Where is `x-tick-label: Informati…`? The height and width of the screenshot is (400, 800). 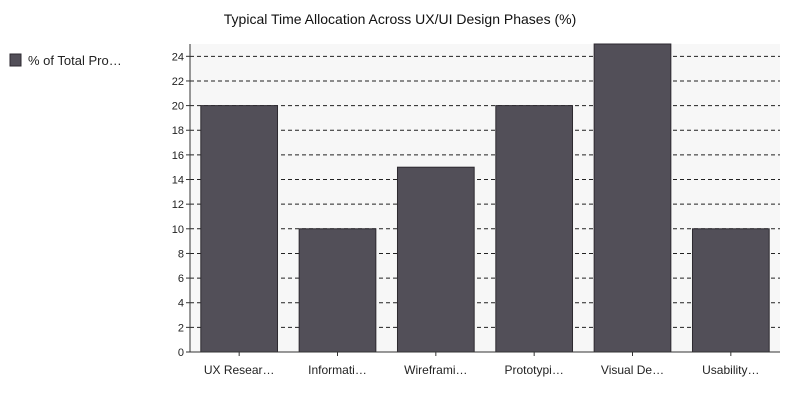
x-tick-label: Informati… is located at coordinates (337, 370).